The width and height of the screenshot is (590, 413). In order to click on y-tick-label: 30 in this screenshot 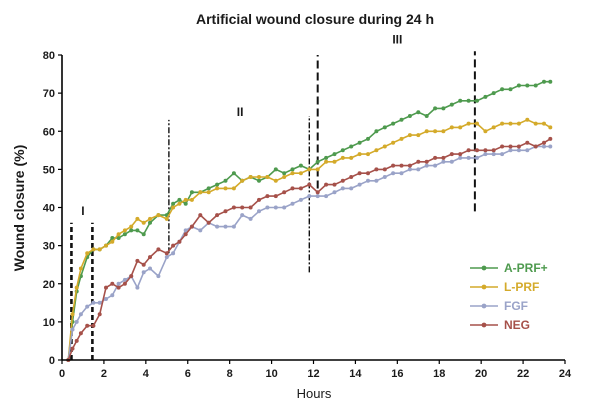, I will do `click(49, 247)`.